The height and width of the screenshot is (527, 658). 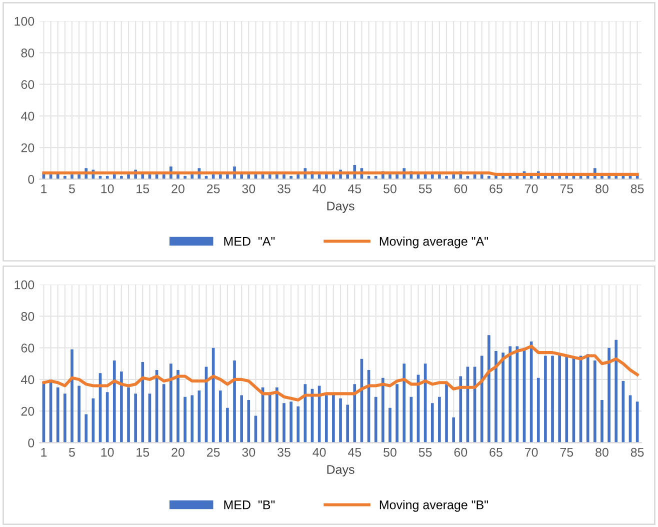 I want to click on x-tick-label: 35, so click(x=284, y=452).